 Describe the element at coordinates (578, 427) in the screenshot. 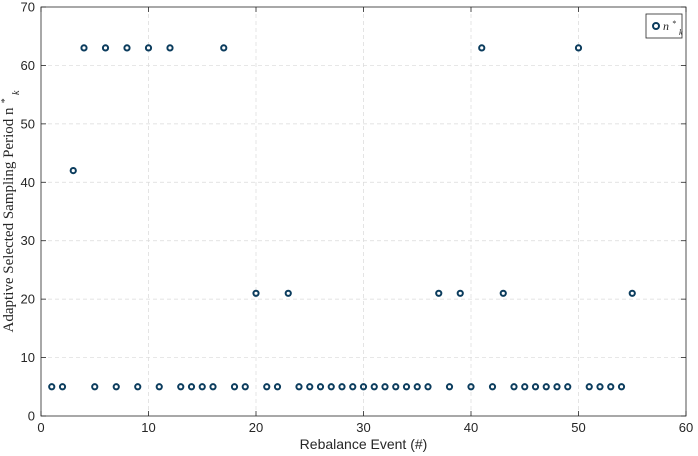

I see `x-tick-label: 50` at that location.